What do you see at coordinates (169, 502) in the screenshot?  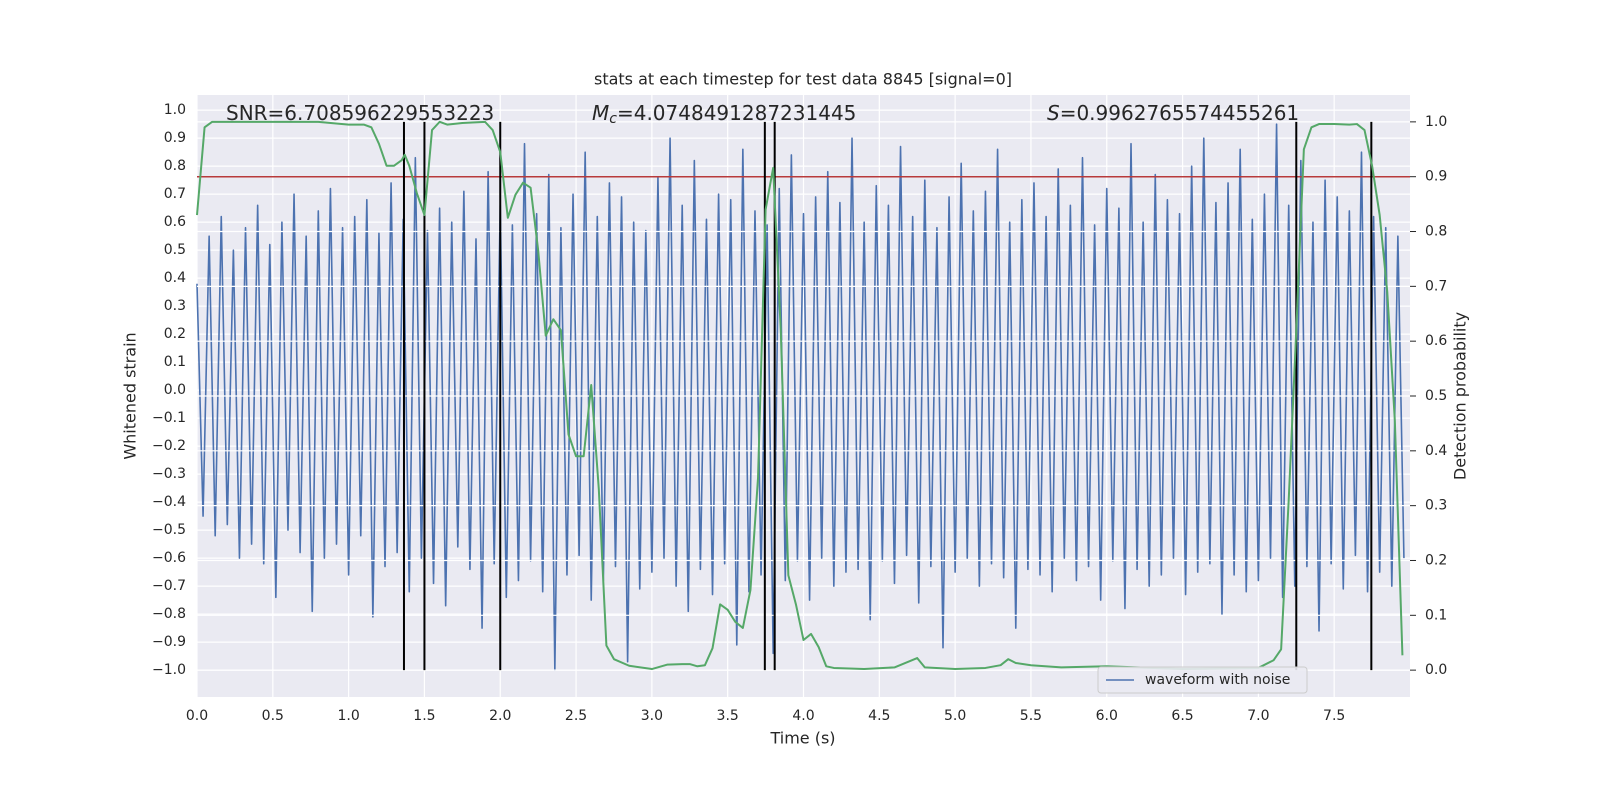 I see `y-tick-label: −0.4` at bounding box center [169, 502].